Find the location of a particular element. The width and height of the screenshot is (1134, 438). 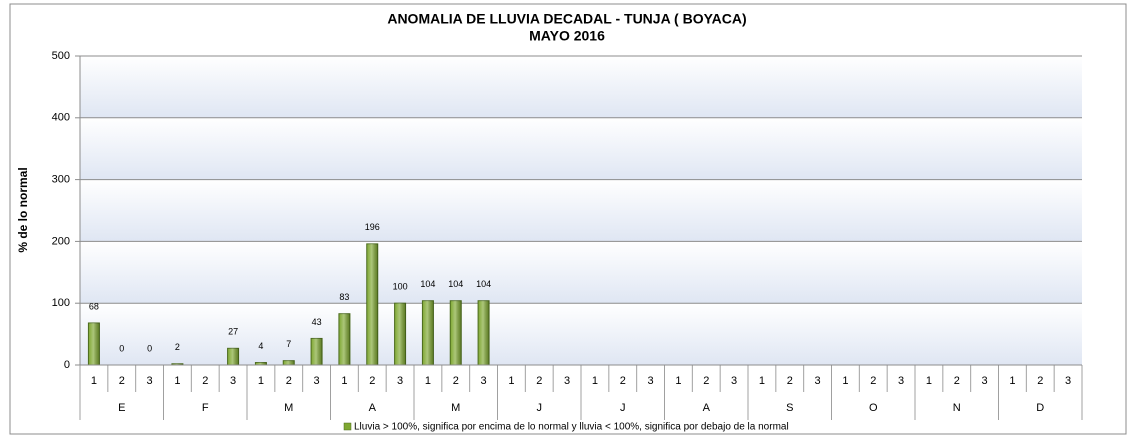

y-tick-label: 200 is located at coordinates (61, 241).